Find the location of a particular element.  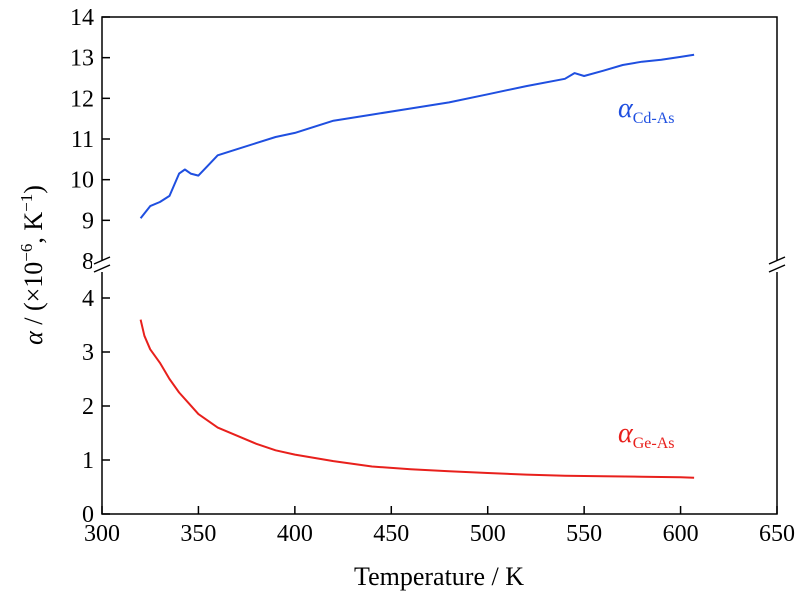

x-tick-label: 550 is located at coordinates (584, 534).